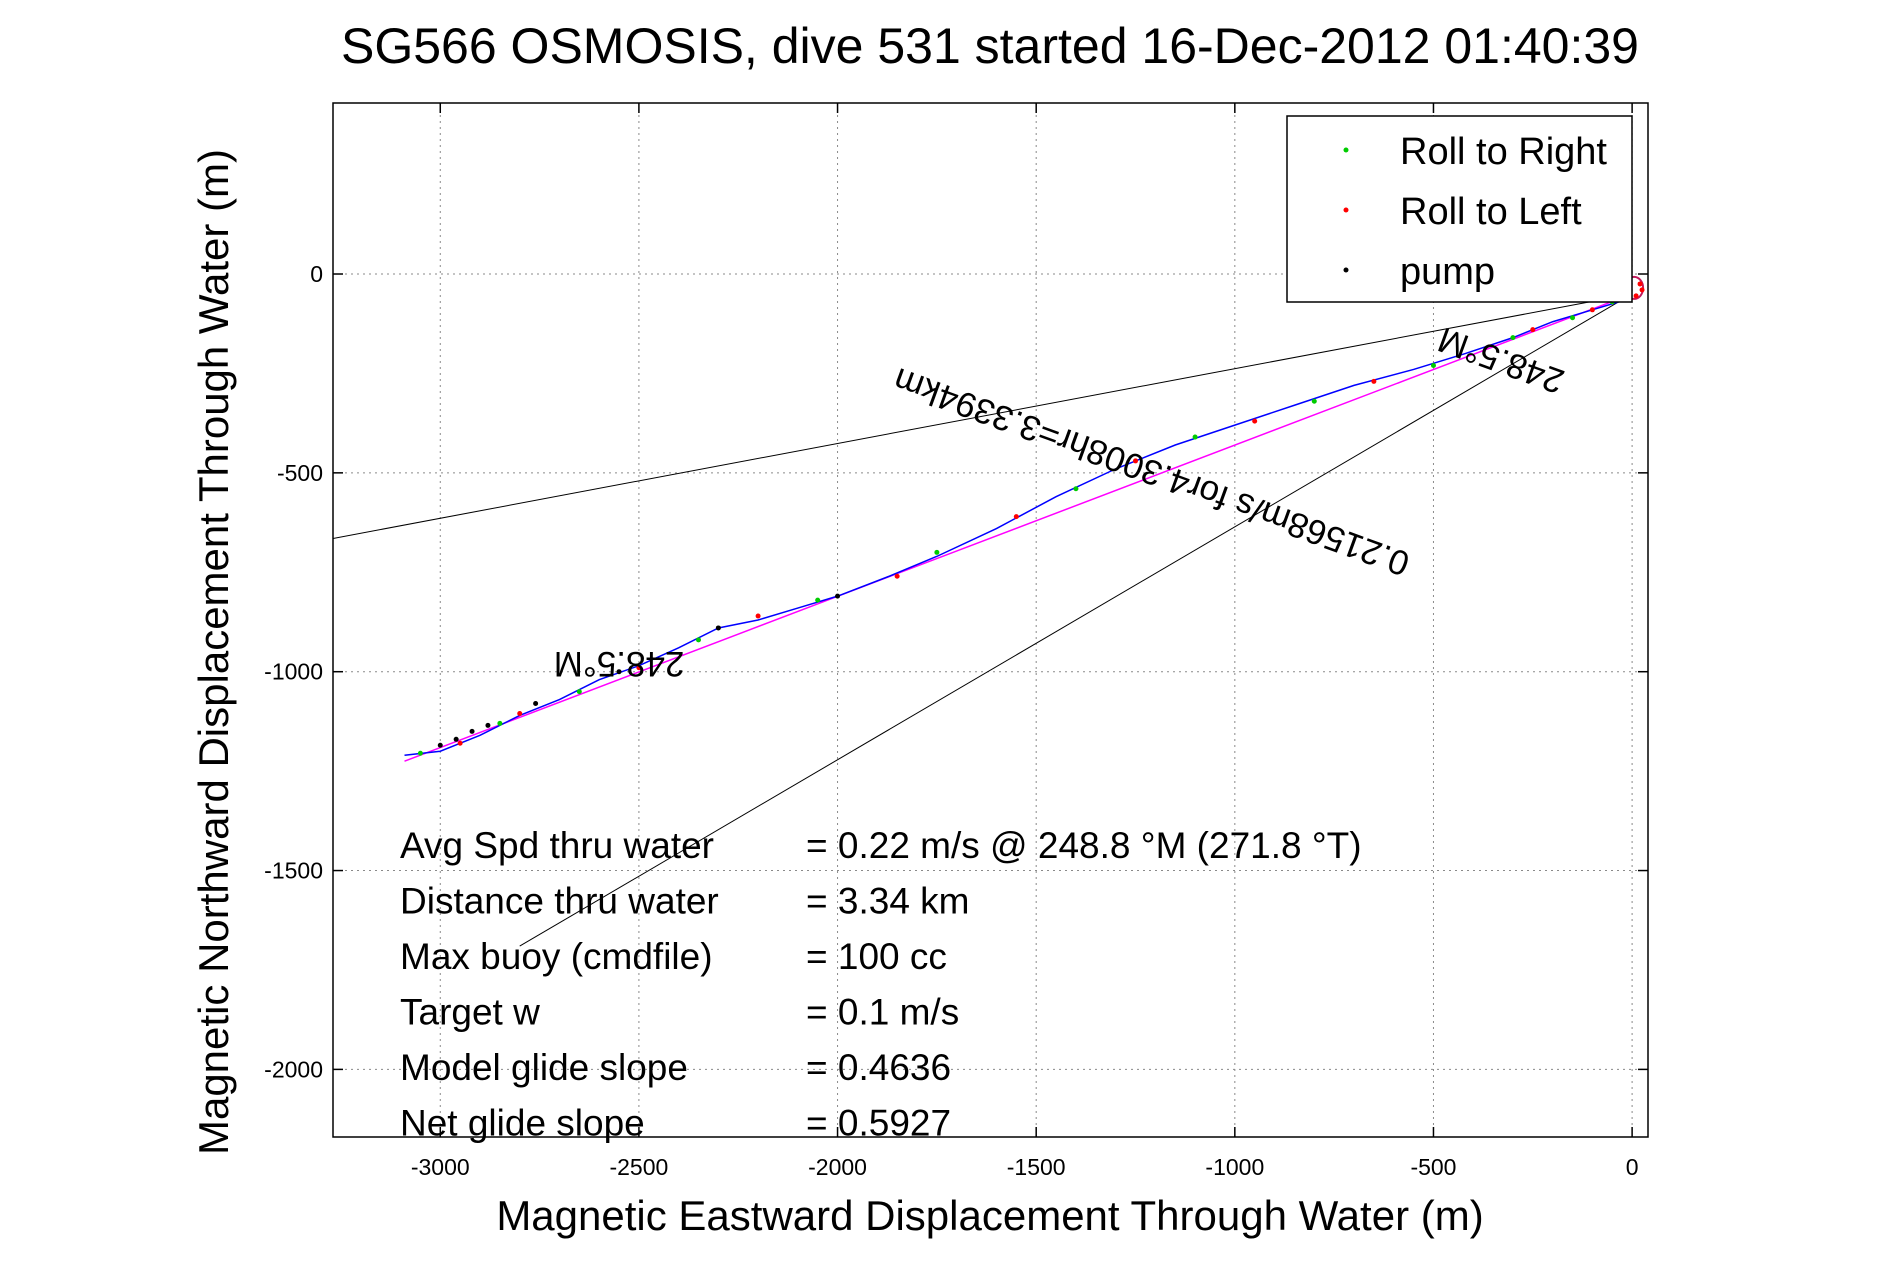  Describe the element at coordinates (300, 473) in the screenshot. I see `y-tick-label: -500` at that location.